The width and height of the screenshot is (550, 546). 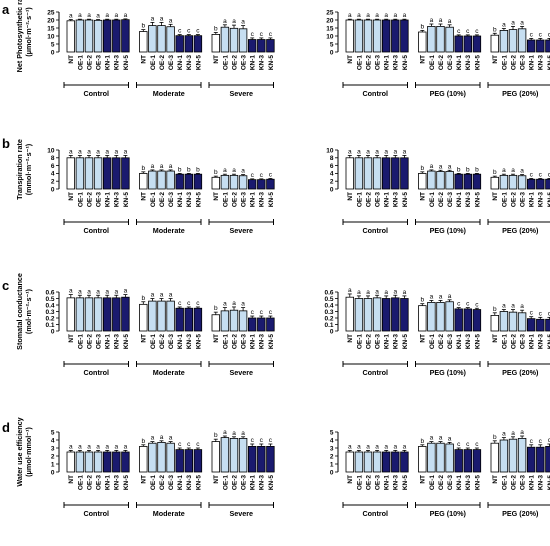 I want to click on bar-peg-10--kn-3, so click(x=467, y=461).